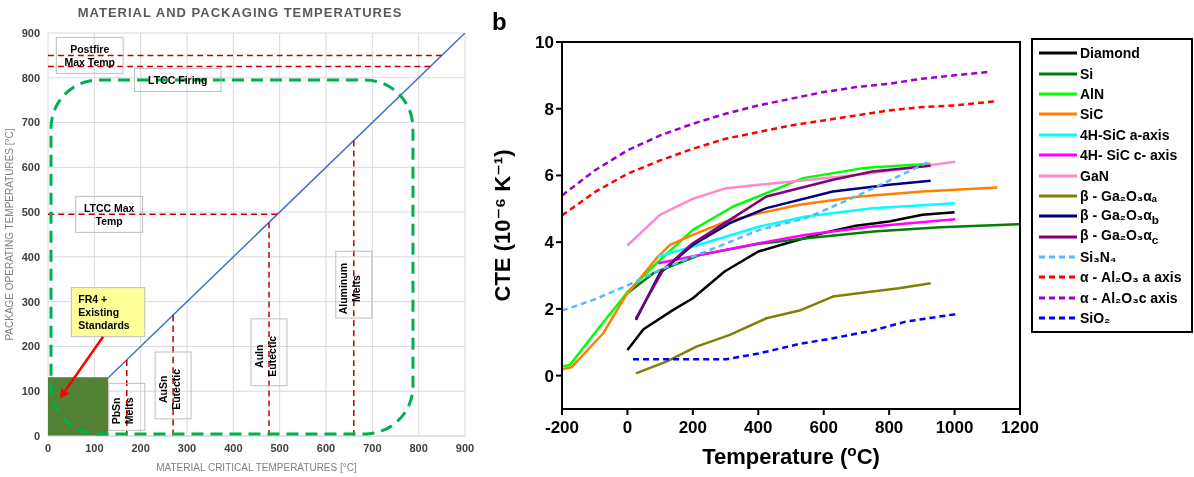 The width and height of the screenshot is (1194, 477). Describe the element at coordinates (1129, 155) in the screenshot. I see `legend-label: 4H- SiC c- axis` at that location.